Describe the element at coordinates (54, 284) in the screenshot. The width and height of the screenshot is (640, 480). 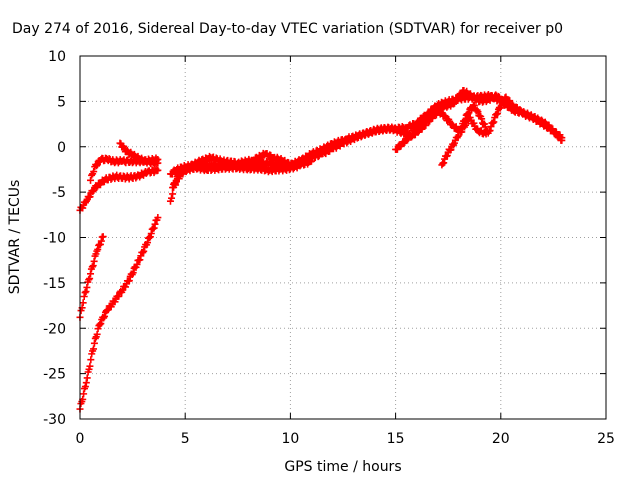
I see `y-tick-label: -15` at that location.